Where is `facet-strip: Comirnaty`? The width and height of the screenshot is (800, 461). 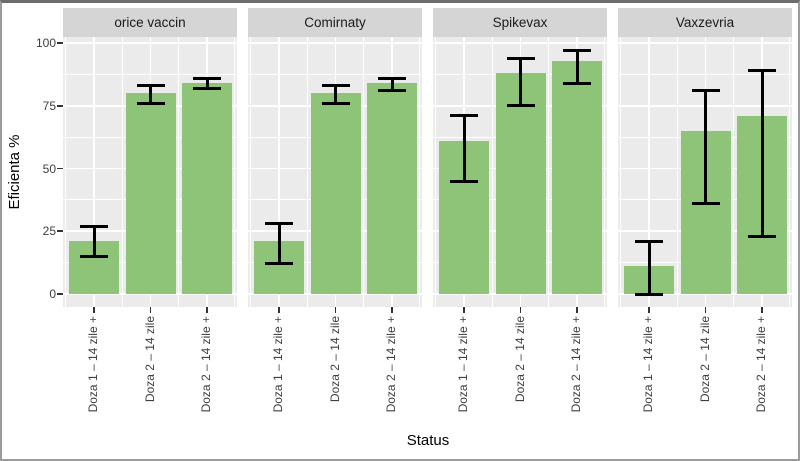
facet-strip: Comirnaty is located at coordinates (335, 22).